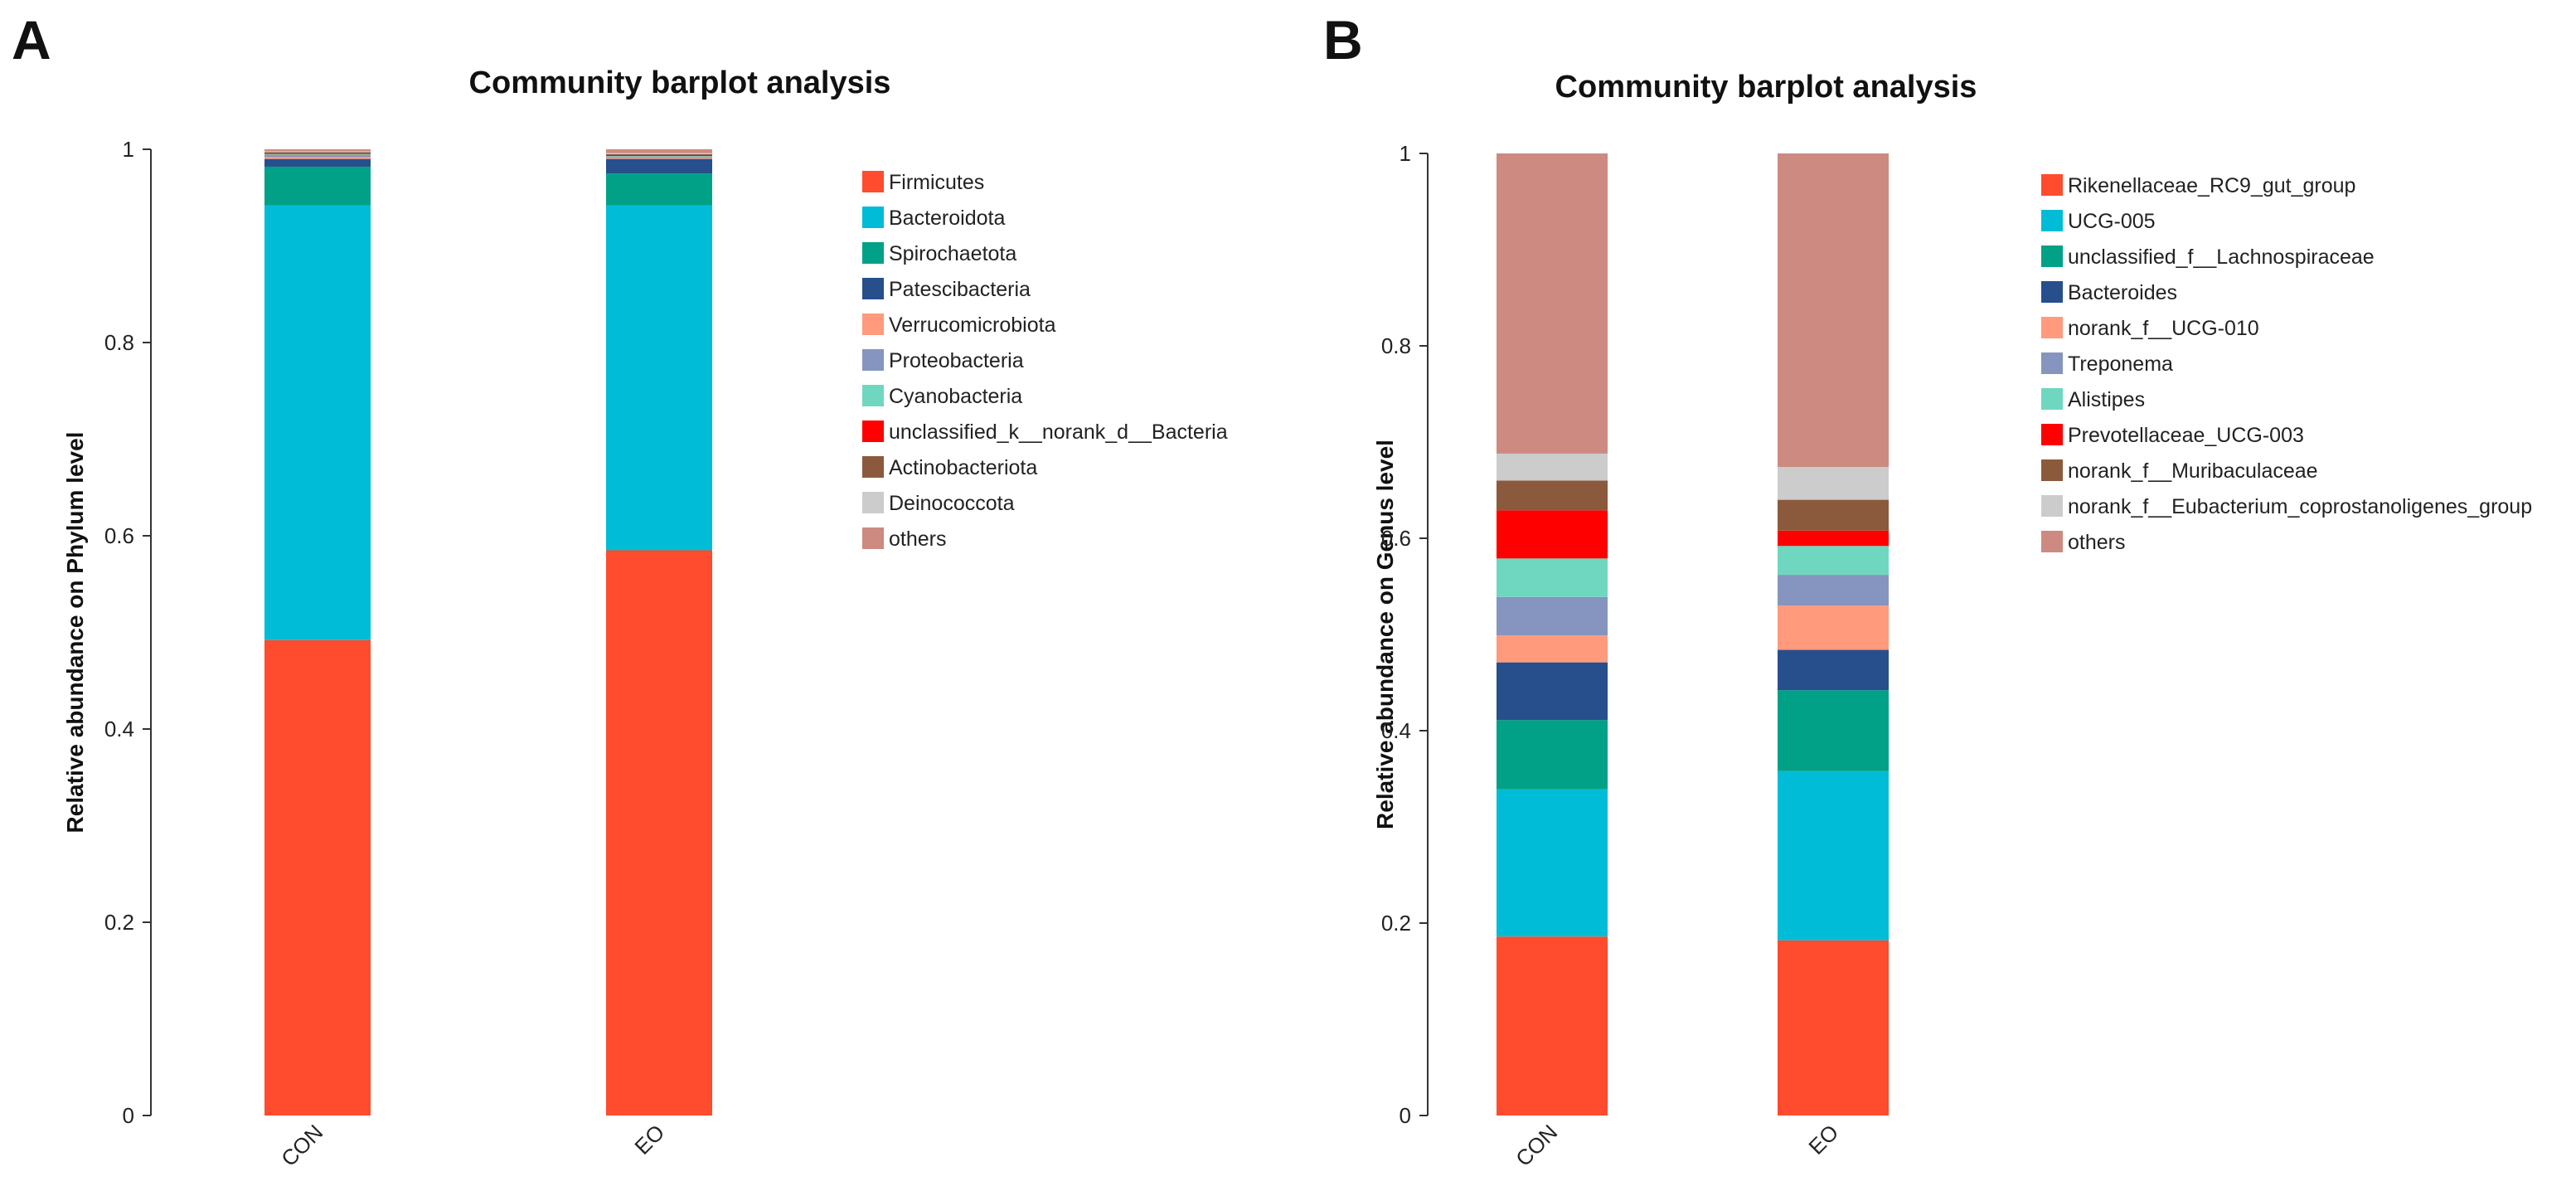 This screenshot has height=1186, width=2576. Describe the element at coordinates (1058, 432) in the screenshot. I see `legend-label: unclassified_k__norank_d__Bacteria` at that location.